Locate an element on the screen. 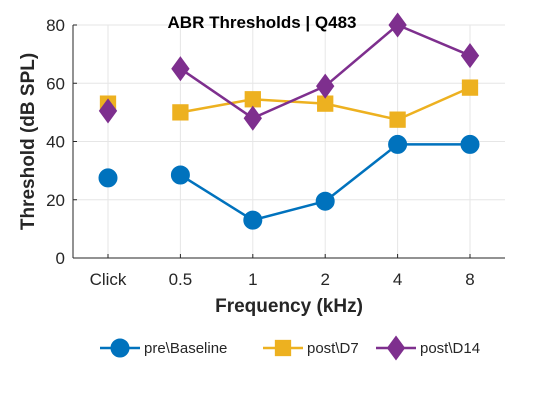 This screenshot has height=420, width=560. legend-item: post\D14 is located at coordinates (428, 348).